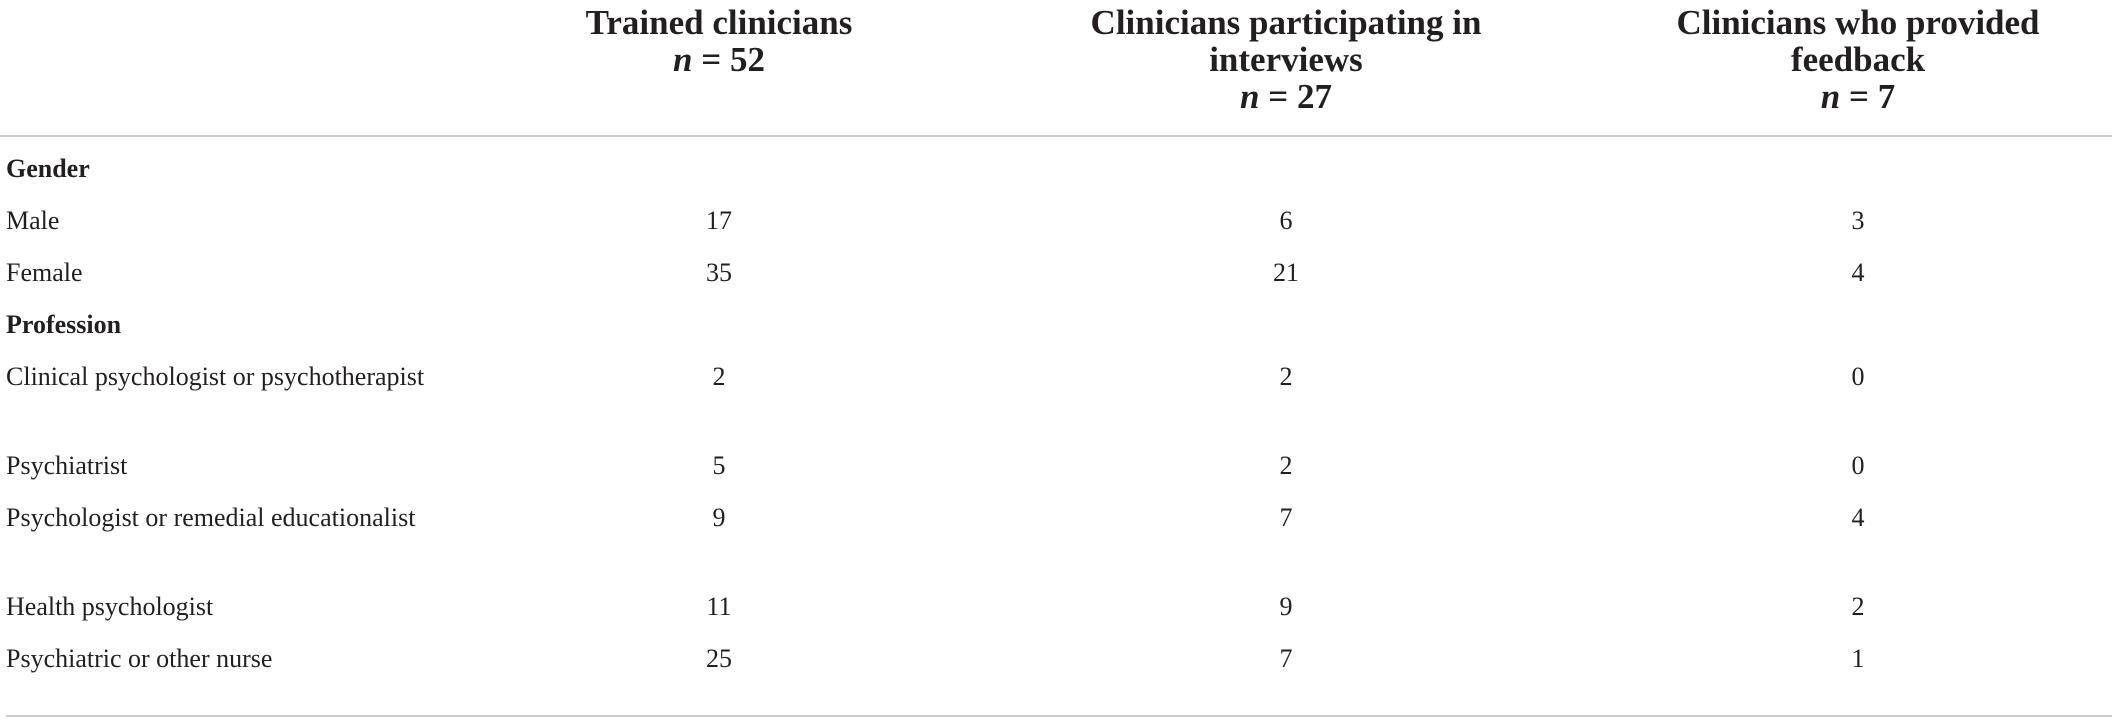 The height and width of the screenshot is (724, 2117). Describe the element at coordinates (1056, 267) in the screenshot. I see `table-row: Female 35 21 4` at that location.